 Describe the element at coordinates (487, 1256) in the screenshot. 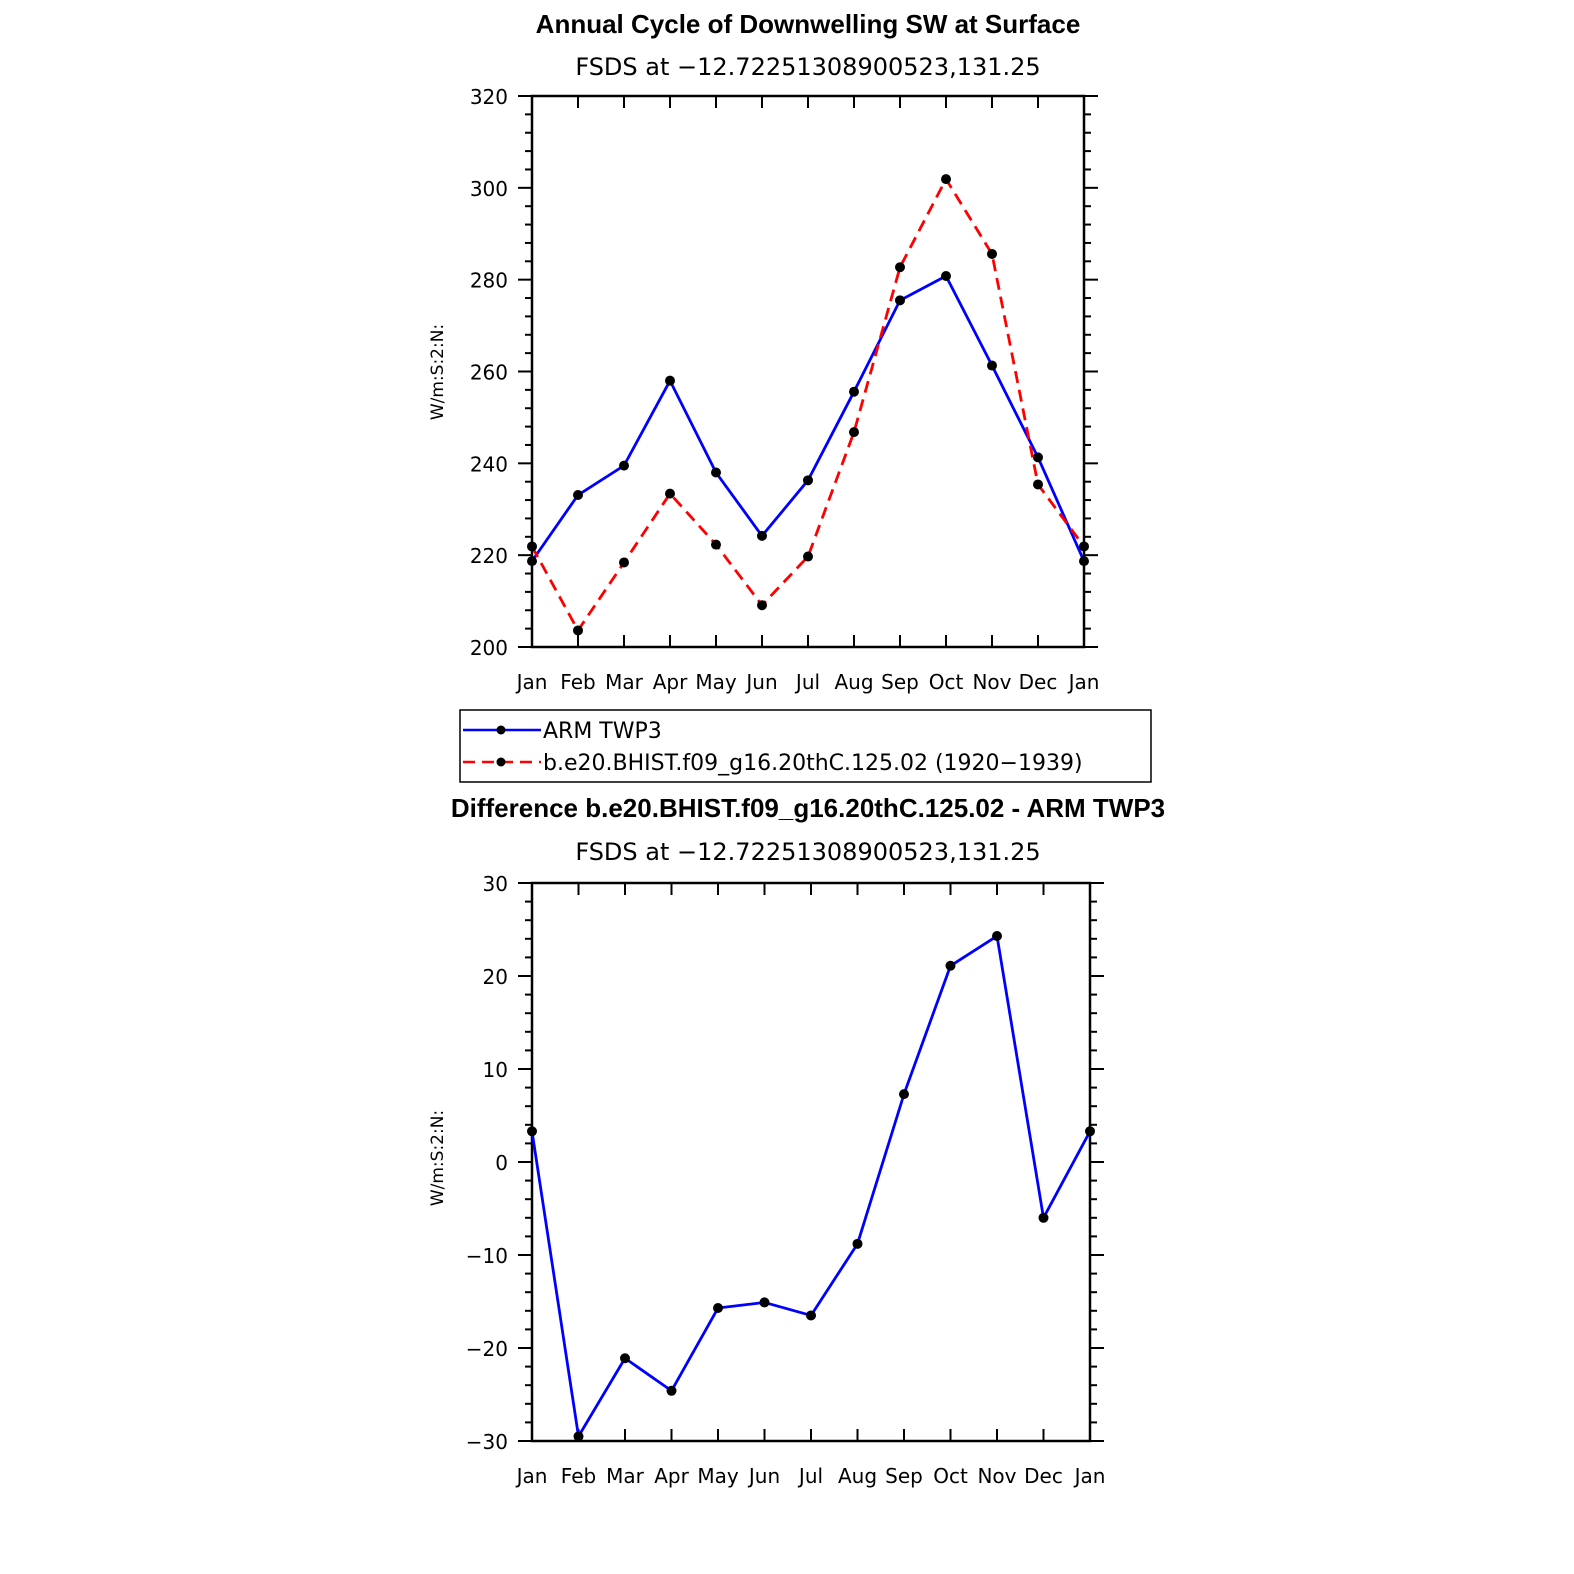

I see `y-tick-label: −10` at that location.